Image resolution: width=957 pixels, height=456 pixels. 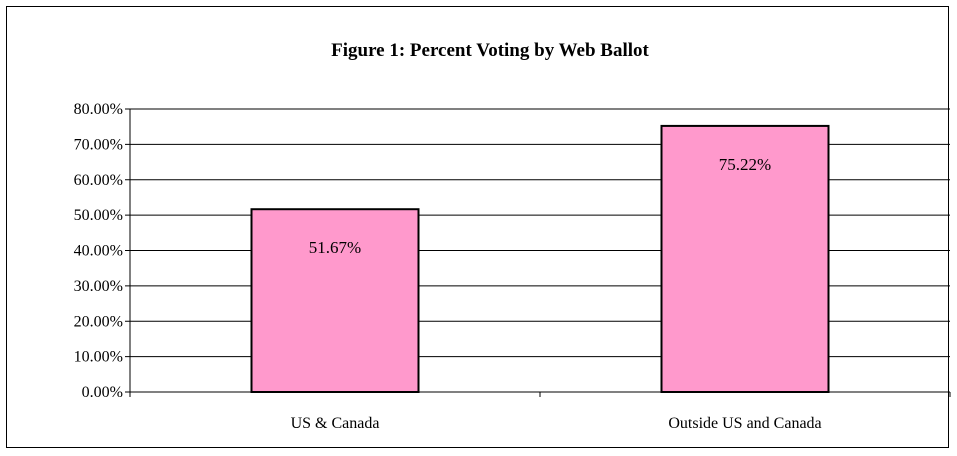 What do you see at coordinates (335, 423) in the screenshot?
I see `x-tick-label: US & Canada` at bounding box center [335, 423].